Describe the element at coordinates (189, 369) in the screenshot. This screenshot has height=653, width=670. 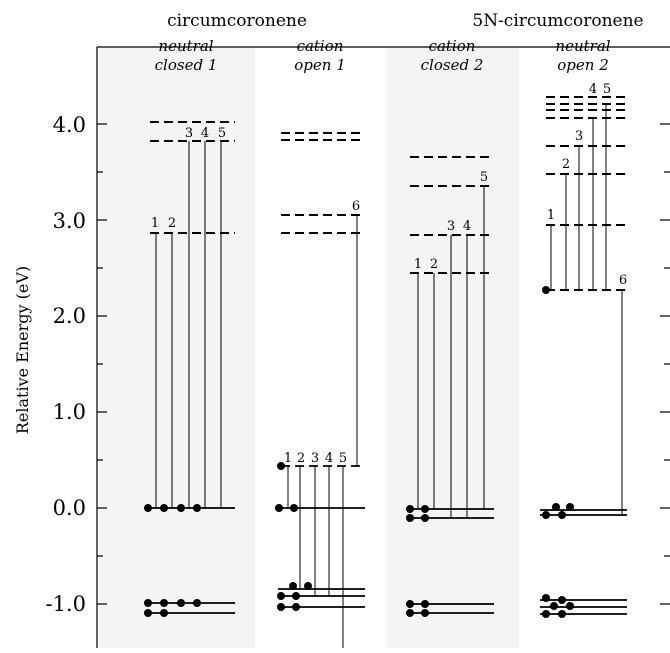
I see `panel-neutral-closed-1: 1 2 3 4 5` at that location.